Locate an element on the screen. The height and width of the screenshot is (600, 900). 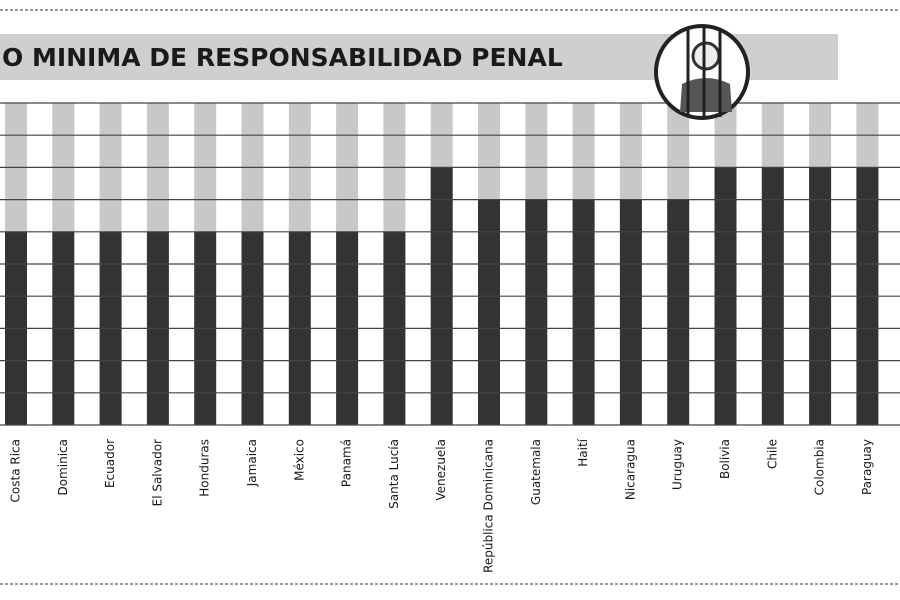
icon is located at coordinates (702, 72).